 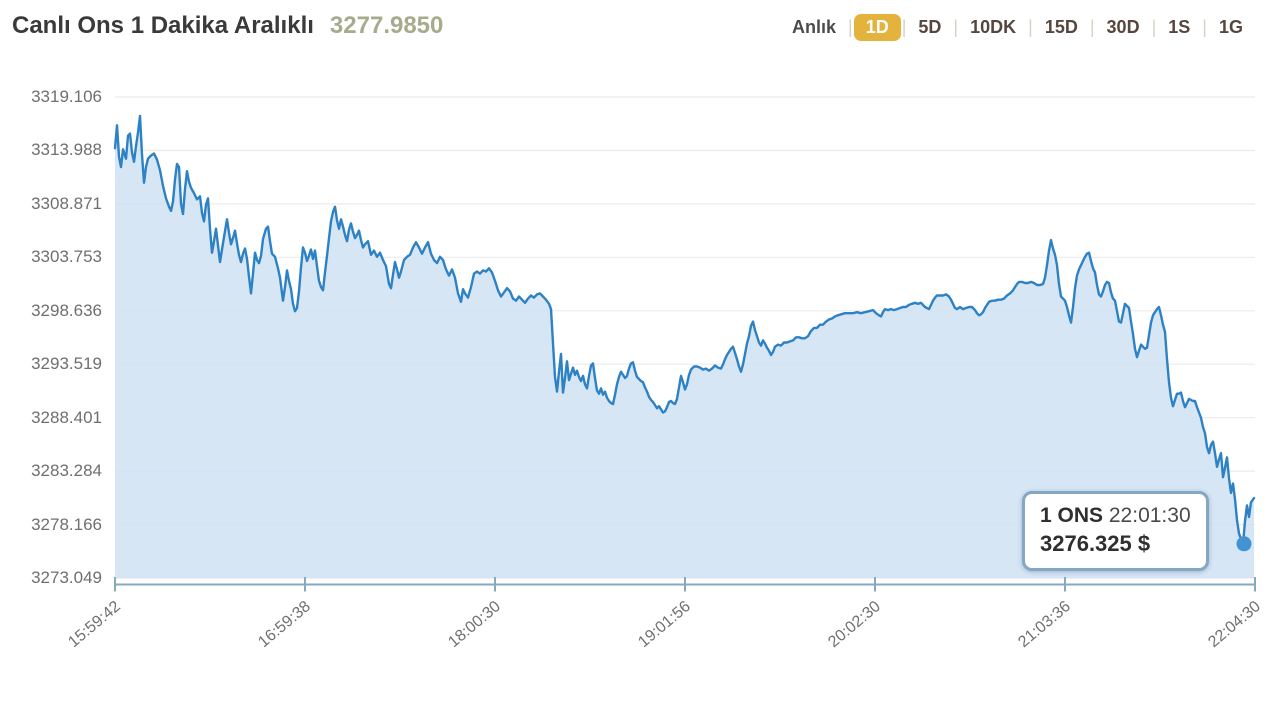 What do you see at coordinates (1149, 515) in the screenshot?
I see `tooltip-time: 22:01:30` at bounding box center [1149, 515].